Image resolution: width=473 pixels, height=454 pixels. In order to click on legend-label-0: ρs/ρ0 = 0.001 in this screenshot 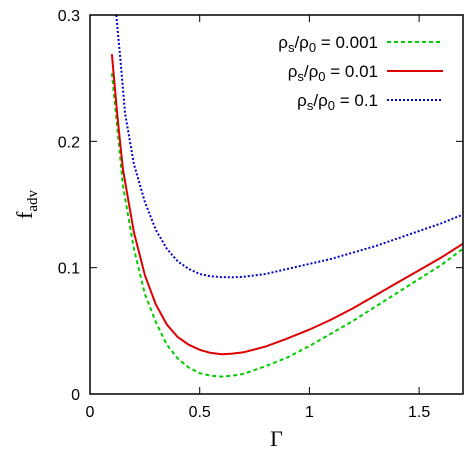, I will do `click(328, 44)`.